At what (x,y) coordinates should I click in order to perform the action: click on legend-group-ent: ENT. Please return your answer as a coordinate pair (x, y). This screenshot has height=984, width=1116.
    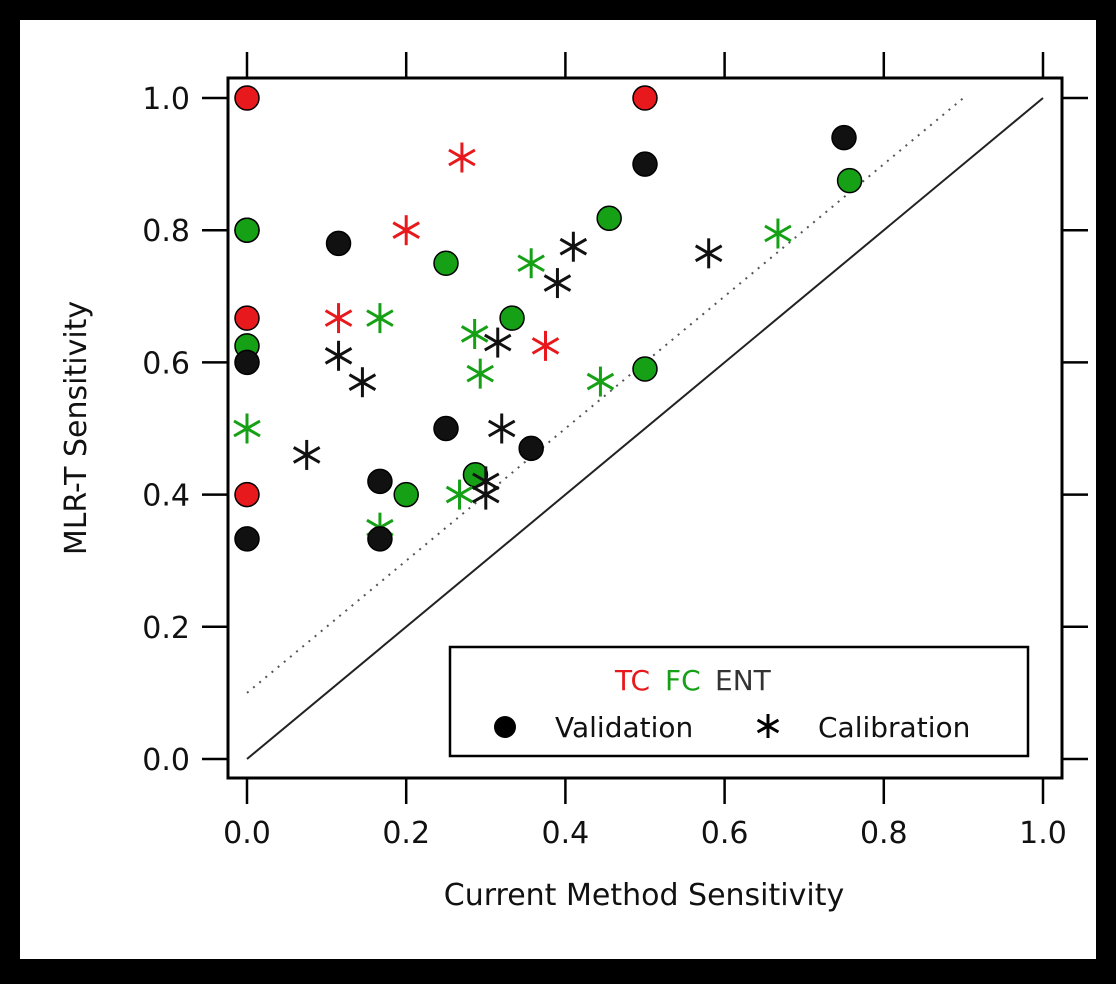
    Looking at the image, I should click on (743, 680).